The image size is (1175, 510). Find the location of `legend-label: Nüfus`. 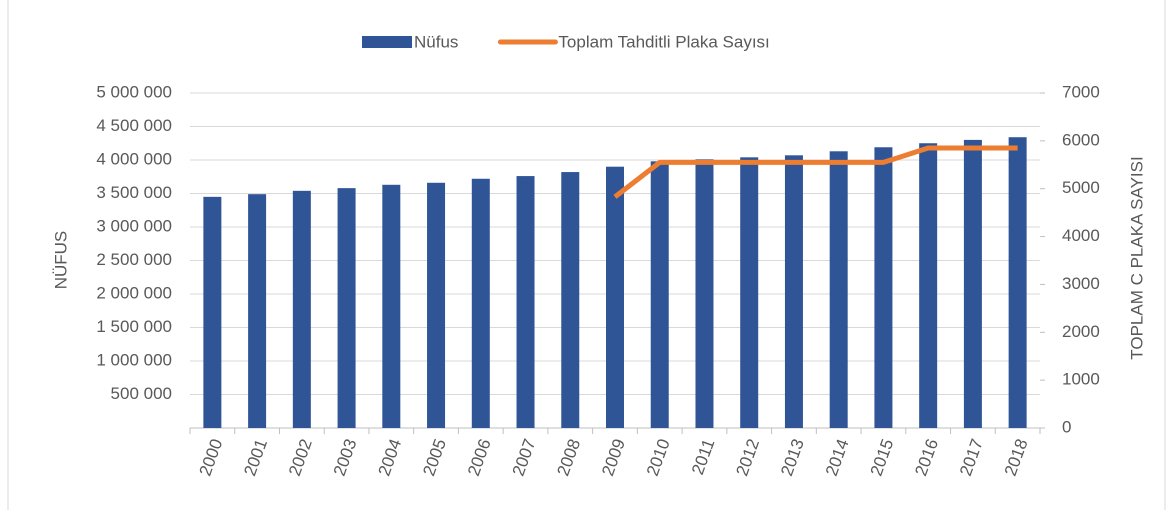

legend-label: Nüfus is located at coordinates (436, 41).